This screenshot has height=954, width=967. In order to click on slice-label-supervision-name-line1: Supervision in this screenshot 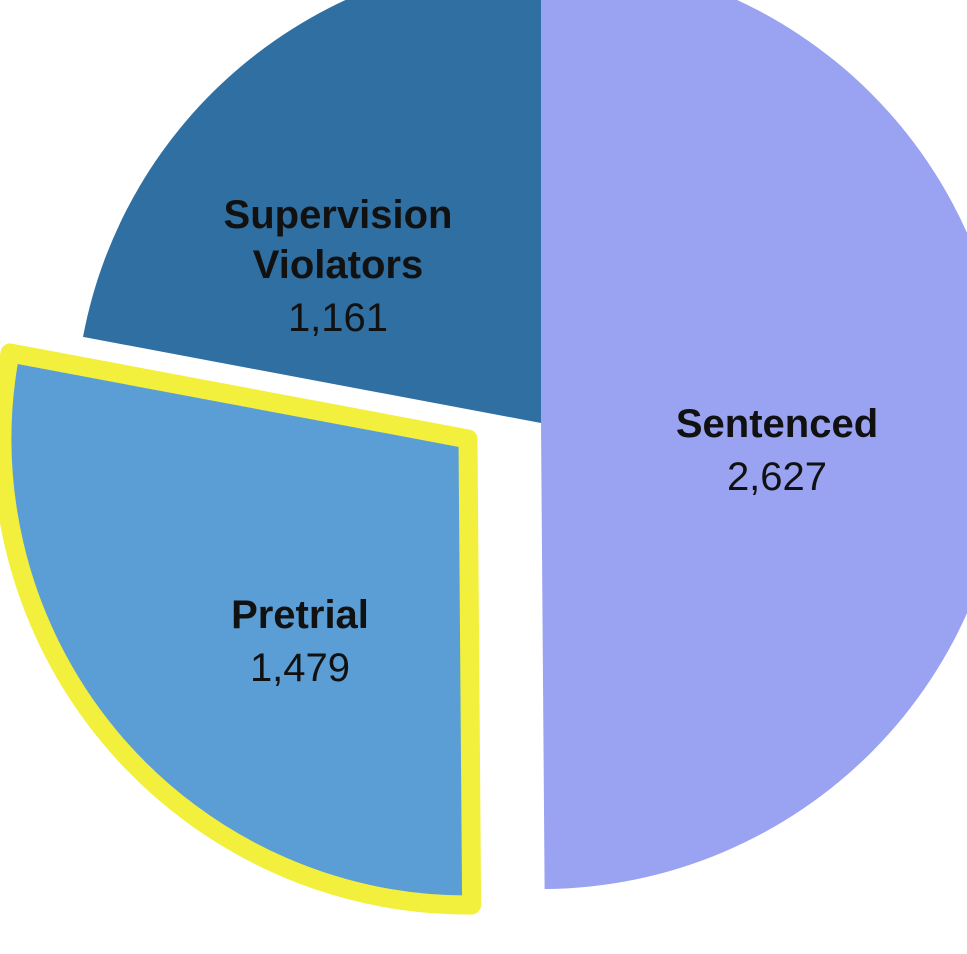, I will do `click(338, 215)`.